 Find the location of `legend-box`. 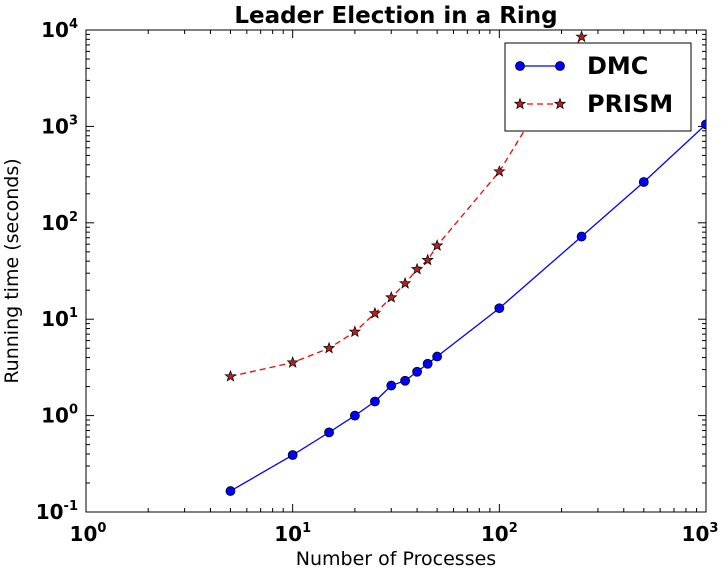

legend-box is located at coordinates (598, 87).